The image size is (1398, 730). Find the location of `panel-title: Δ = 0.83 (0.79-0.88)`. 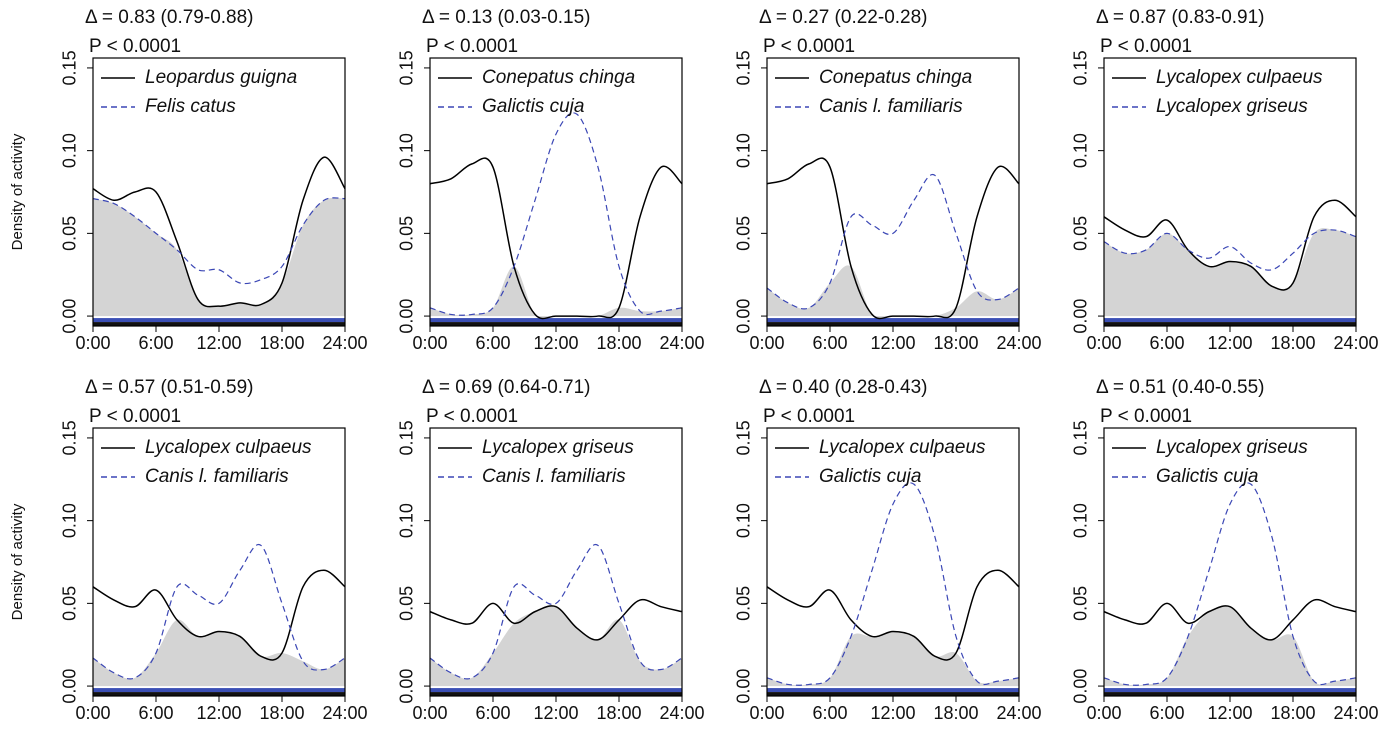

panel-title: Δ = 0.83 (0.79-0.88) is located at coordinates (169, 17).